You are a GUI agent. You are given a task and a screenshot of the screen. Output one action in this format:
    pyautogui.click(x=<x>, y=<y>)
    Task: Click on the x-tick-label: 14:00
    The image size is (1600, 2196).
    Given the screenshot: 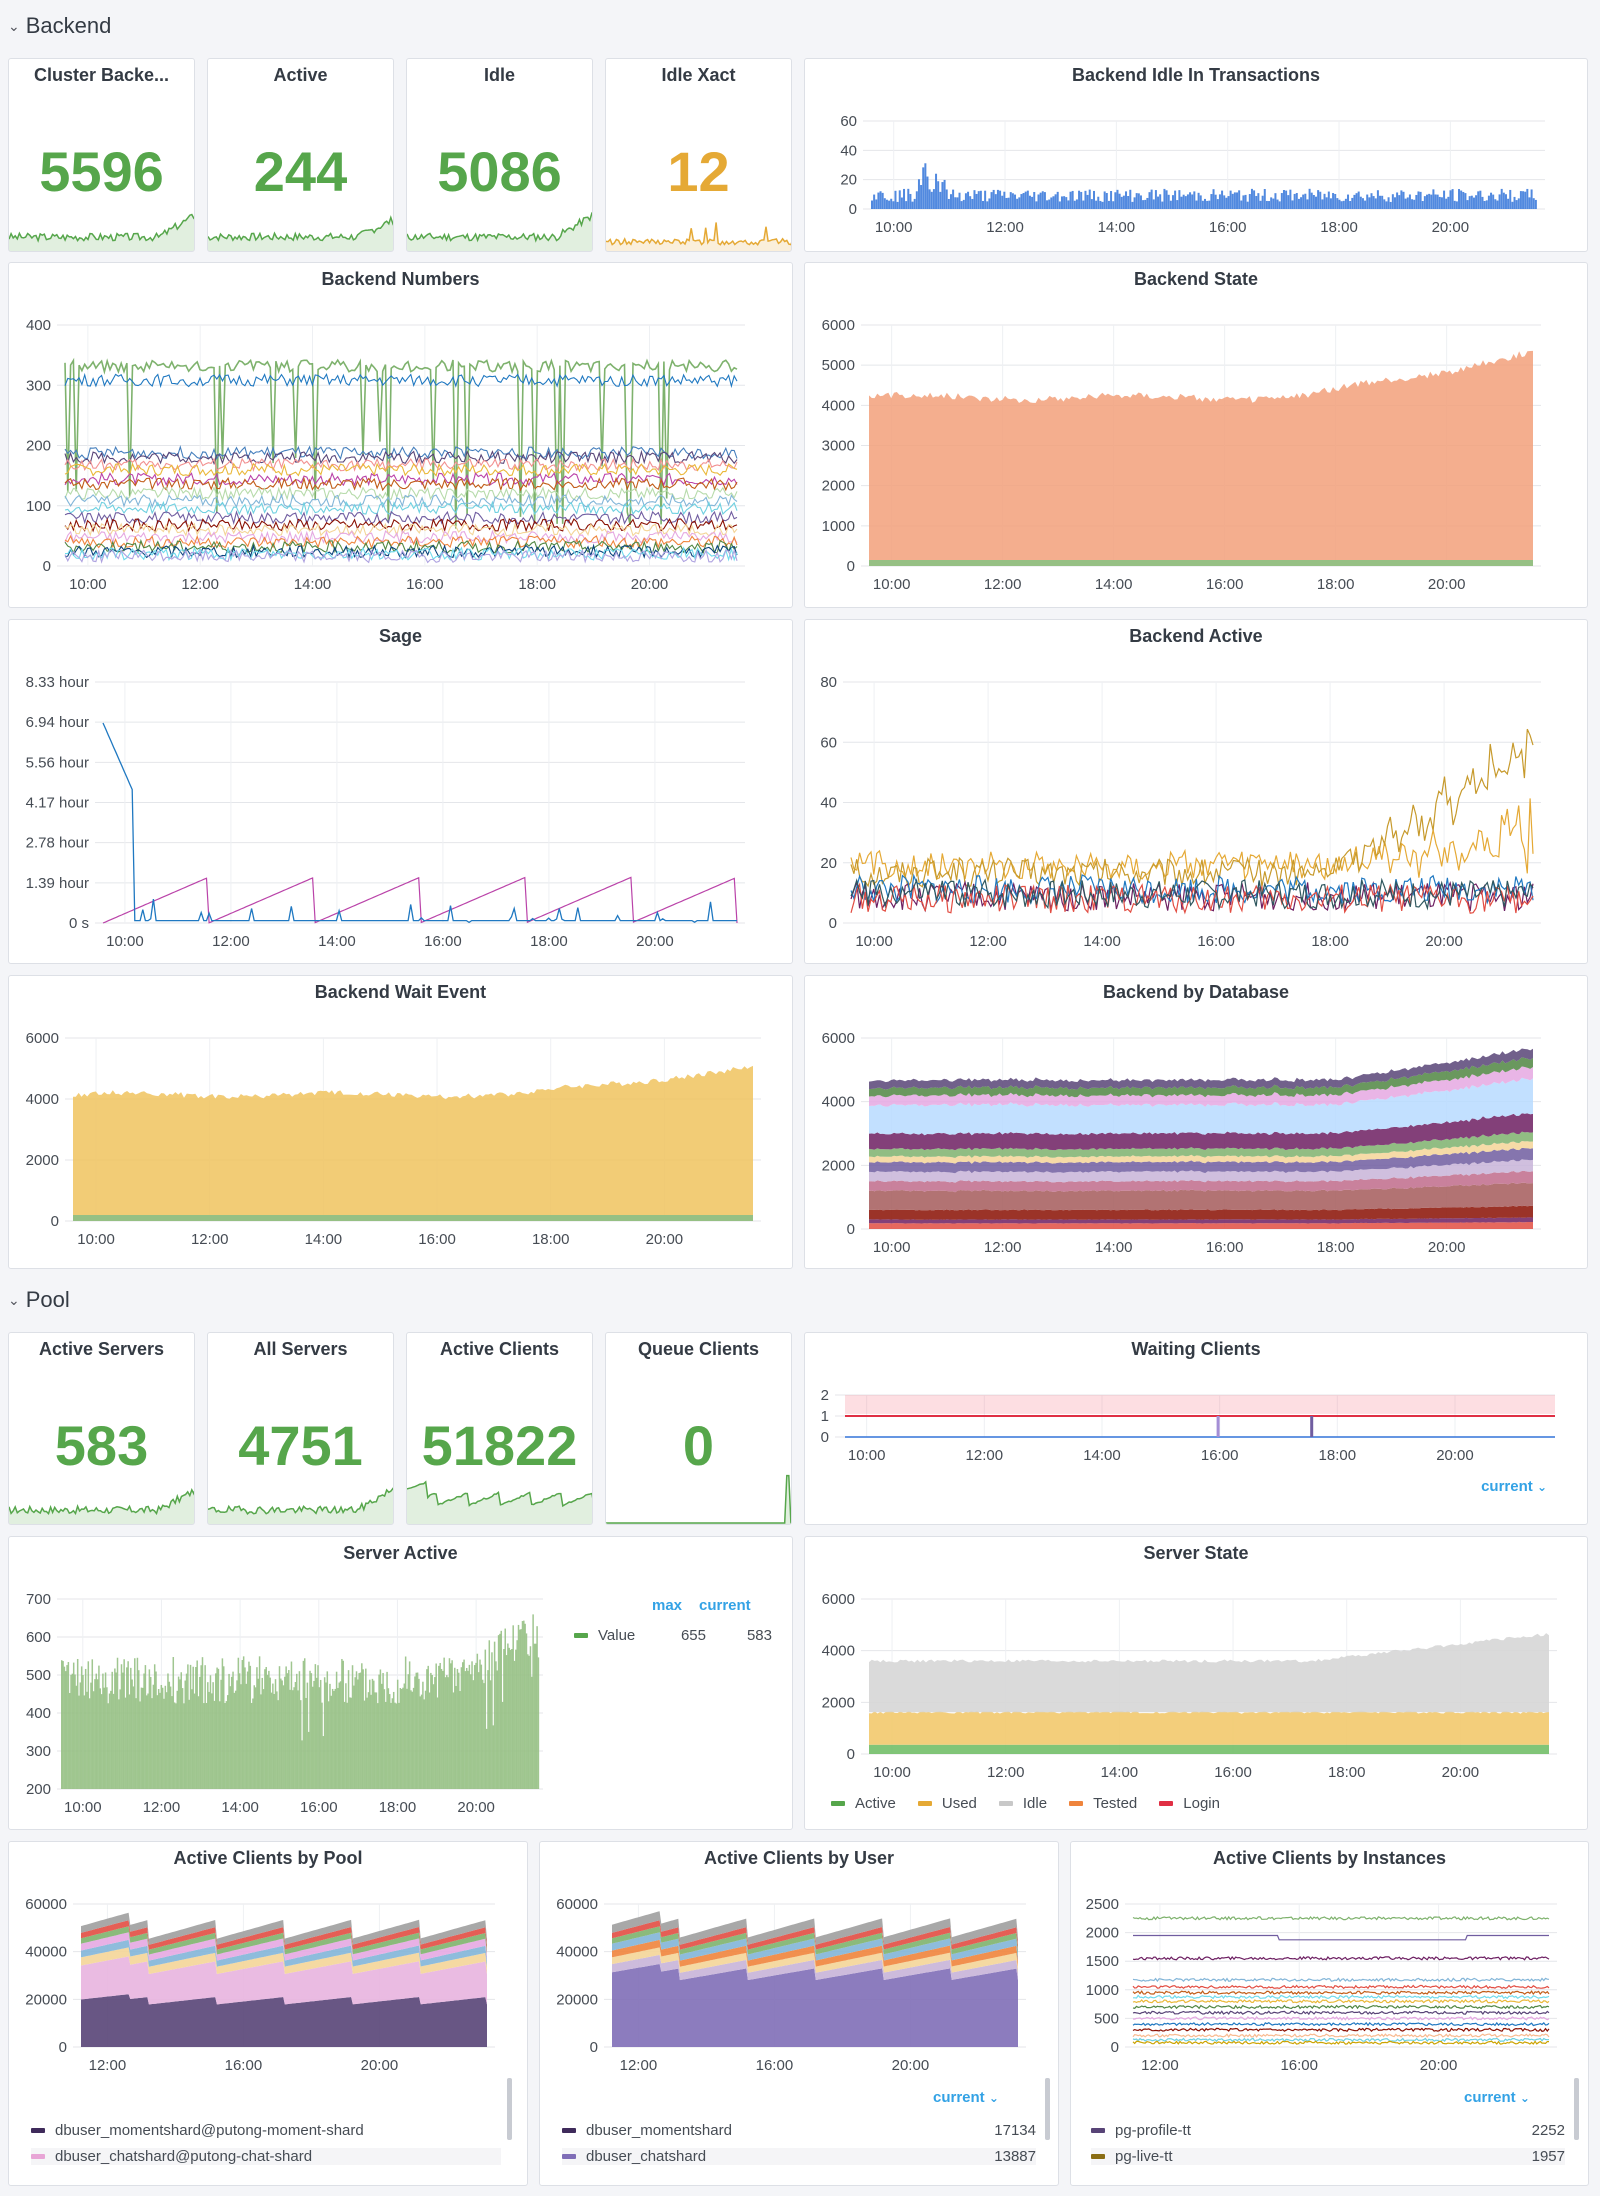 What is the action you would take?
    pyautogui.click(x=1102, y=941)
    